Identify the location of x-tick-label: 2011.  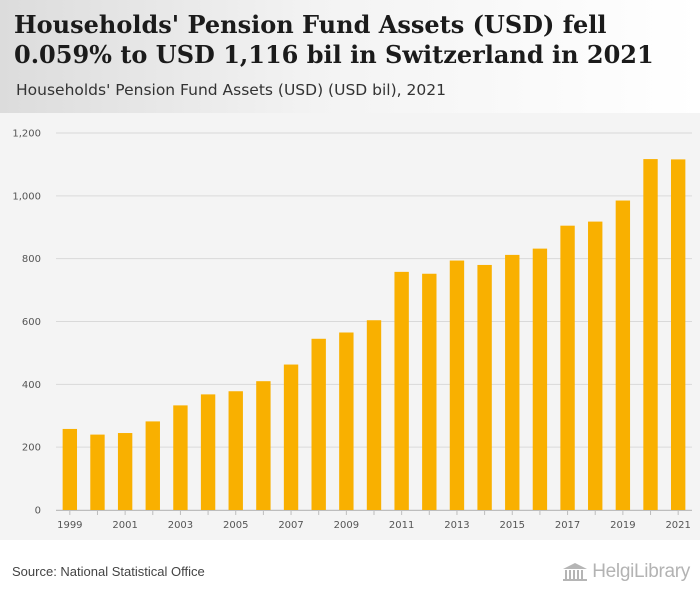
(401, 525).